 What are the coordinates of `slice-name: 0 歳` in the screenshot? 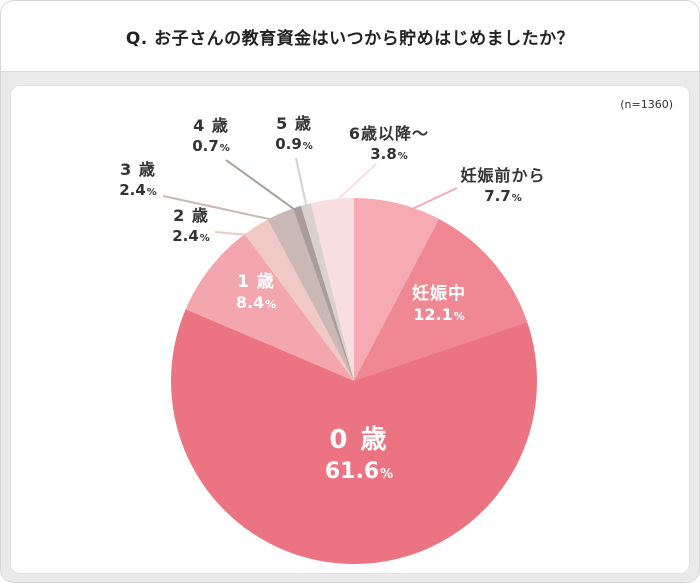 It's located at (359, 440).